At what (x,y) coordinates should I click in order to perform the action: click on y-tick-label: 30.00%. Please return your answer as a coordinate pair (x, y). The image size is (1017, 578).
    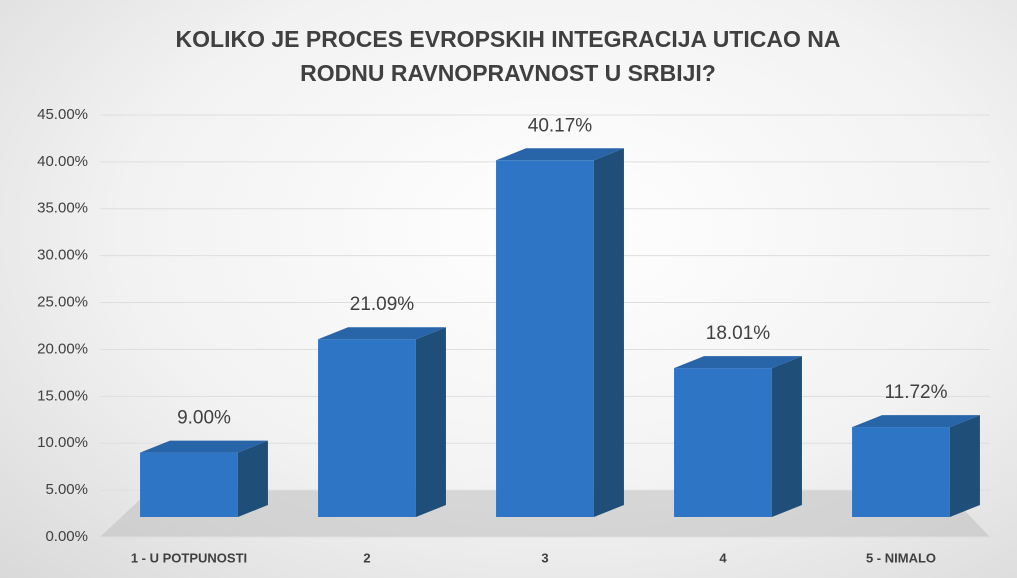
    Looking at the image, I should click on (62, 255).